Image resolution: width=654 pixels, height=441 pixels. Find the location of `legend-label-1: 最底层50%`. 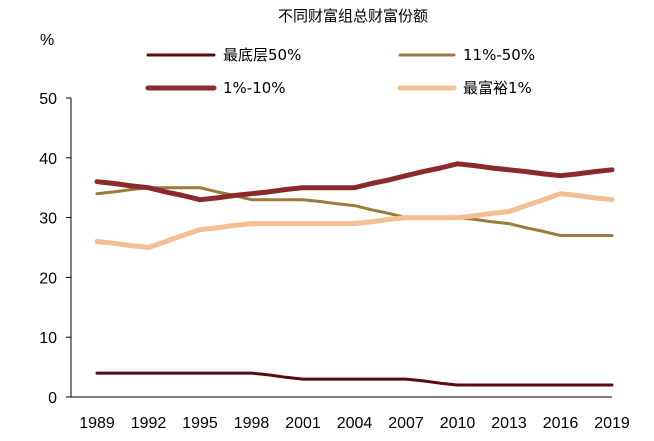

legend-label-1: 最底层50% is located at coordinates (262, 55).